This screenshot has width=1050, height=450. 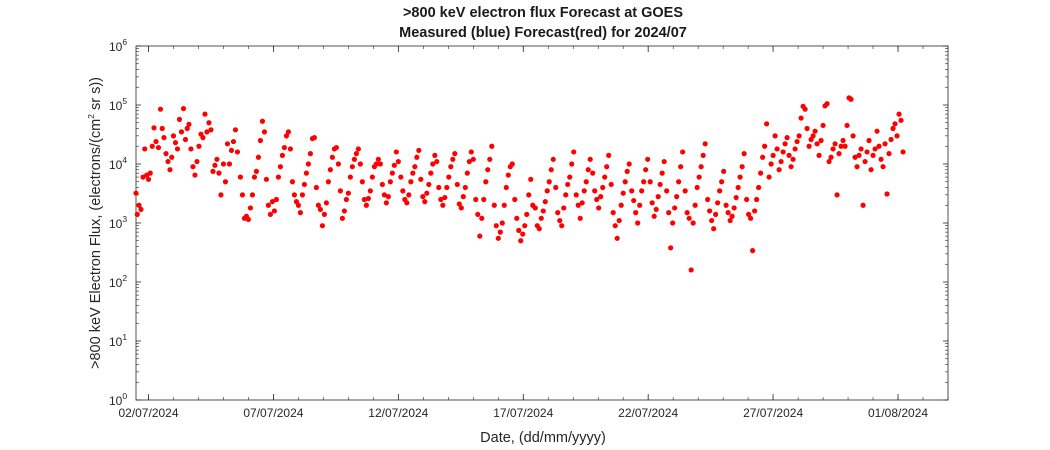 I want to click on x-tick-label: 17/07/2024, so click(x=523, y=413).